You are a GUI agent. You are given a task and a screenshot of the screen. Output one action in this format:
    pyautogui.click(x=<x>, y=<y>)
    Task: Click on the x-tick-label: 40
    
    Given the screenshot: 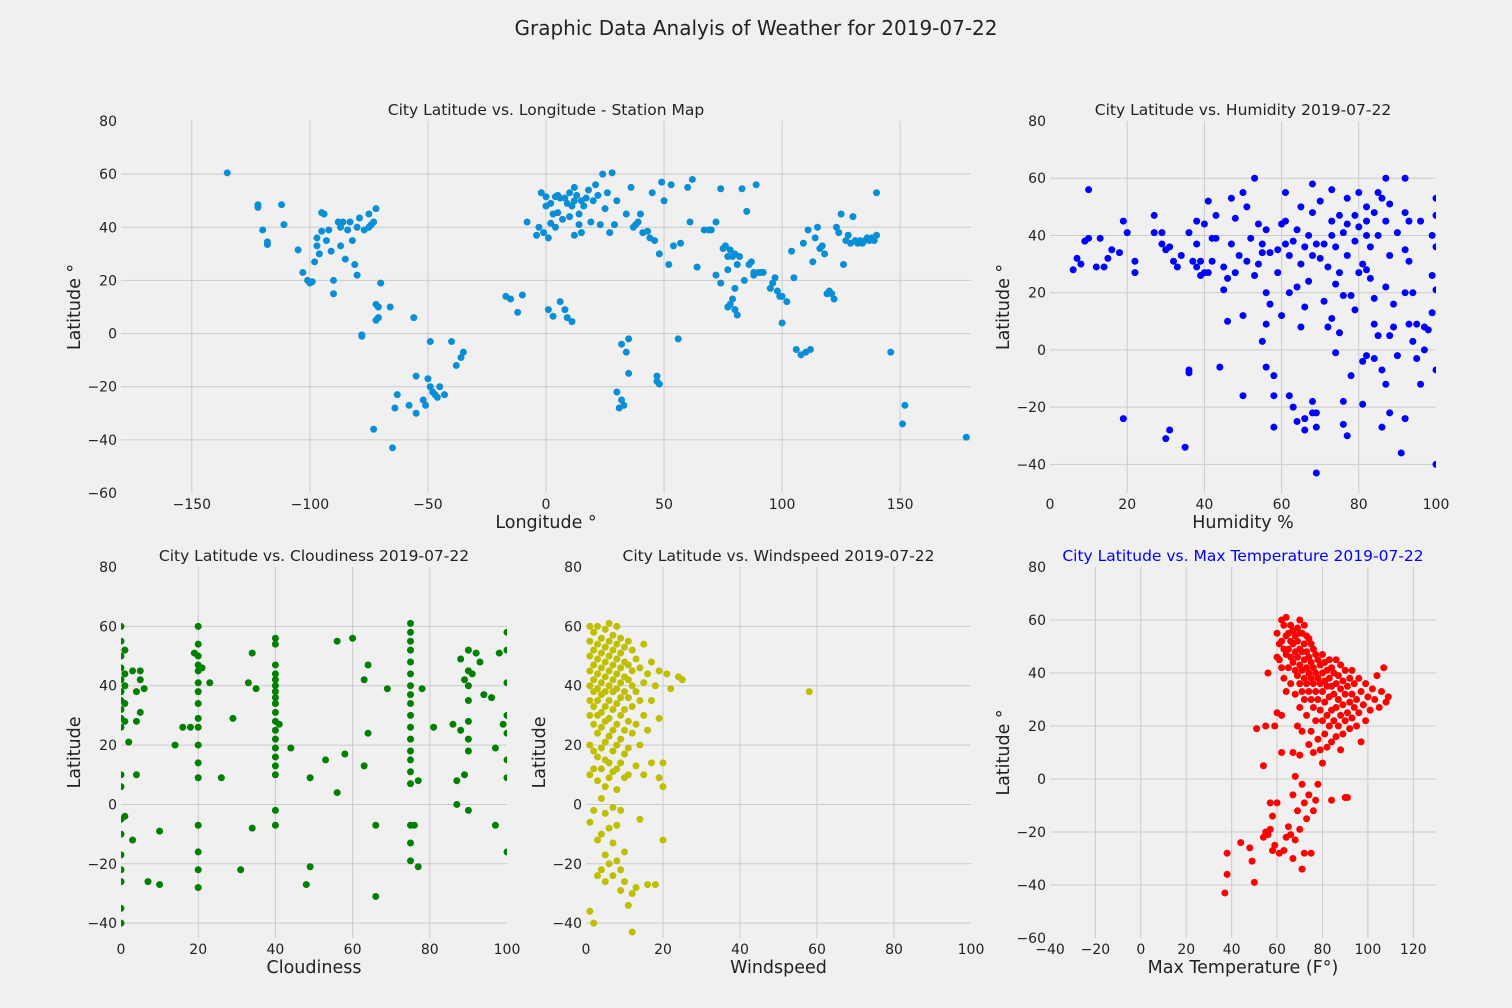 What is the action you would take?
    pyautogui.click(x=1204, y=505)
    